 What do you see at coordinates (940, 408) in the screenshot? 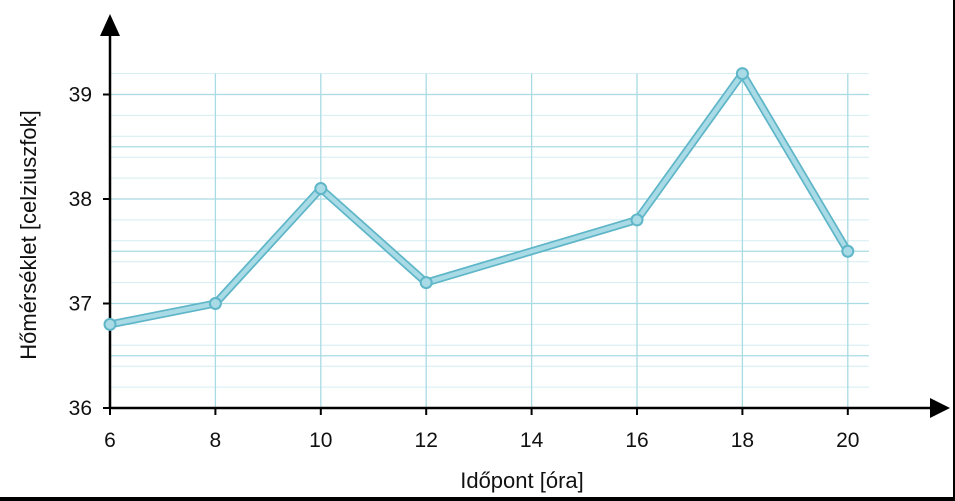
I see `x-axis-arrow-icon` at bounding box center [940, 408].